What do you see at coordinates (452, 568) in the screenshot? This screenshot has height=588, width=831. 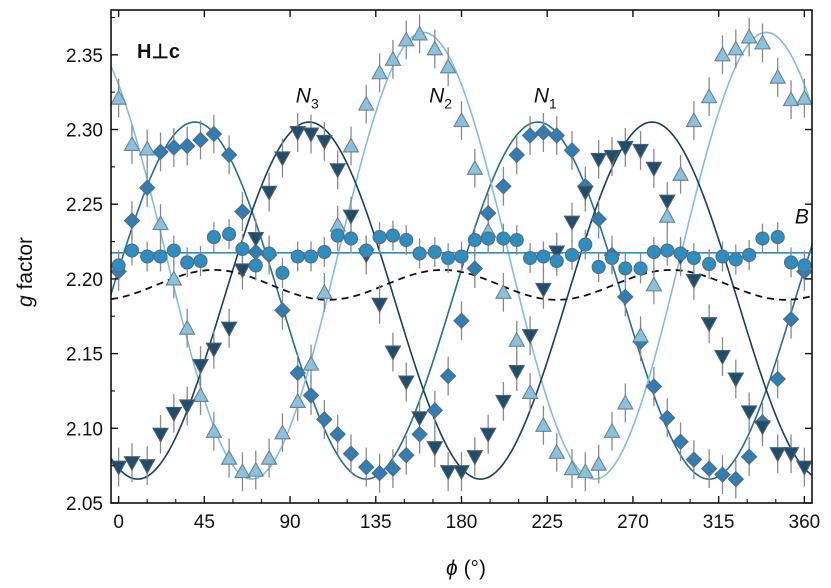 I see `x-axis-symbol: ϕ` at bounding box center [452, 568].